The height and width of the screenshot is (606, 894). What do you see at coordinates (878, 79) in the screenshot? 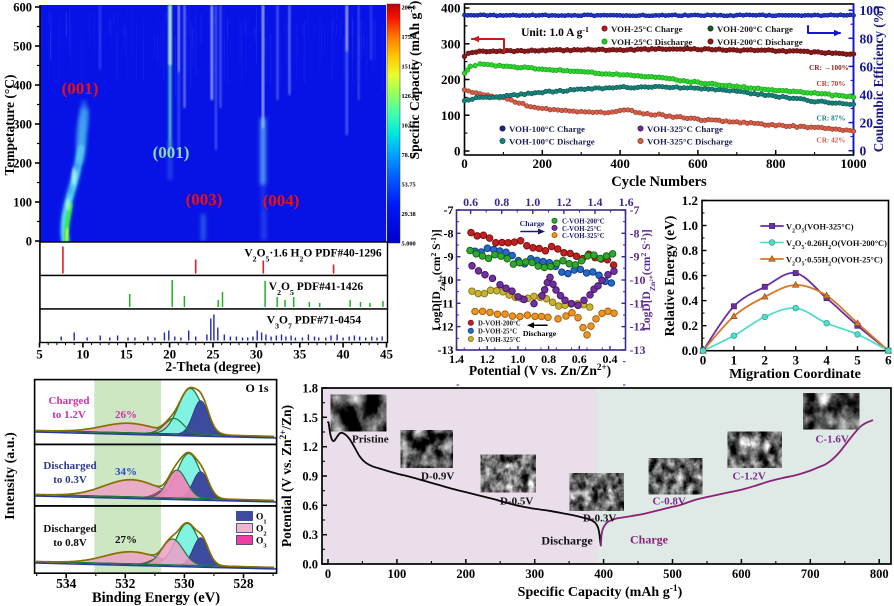
I see `svg-text: Coulombic Efficiency (%)` at bounding box center [878, 79].